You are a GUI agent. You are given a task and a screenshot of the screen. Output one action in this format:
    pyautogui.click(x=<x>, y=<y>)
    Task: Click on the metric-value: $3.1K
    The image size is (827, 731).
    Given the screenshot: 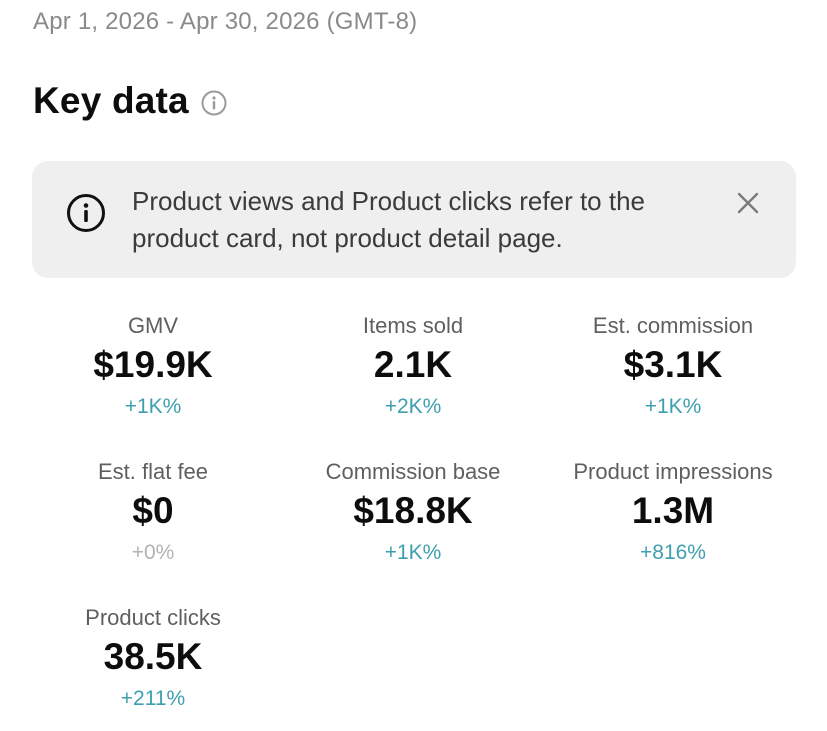 What is the action you would take?
    pyautogui.click(x=673, y=364)
    